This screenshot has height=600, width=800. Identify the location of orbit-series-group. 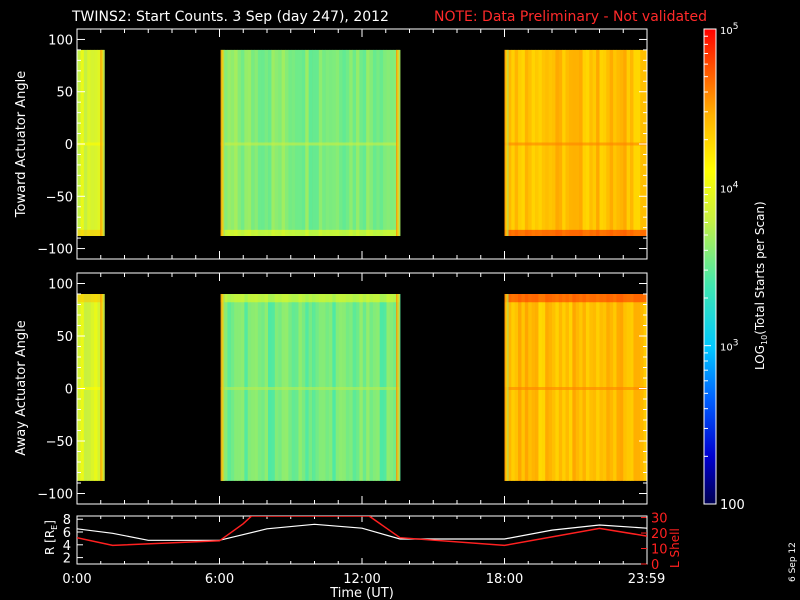
(362, 531).